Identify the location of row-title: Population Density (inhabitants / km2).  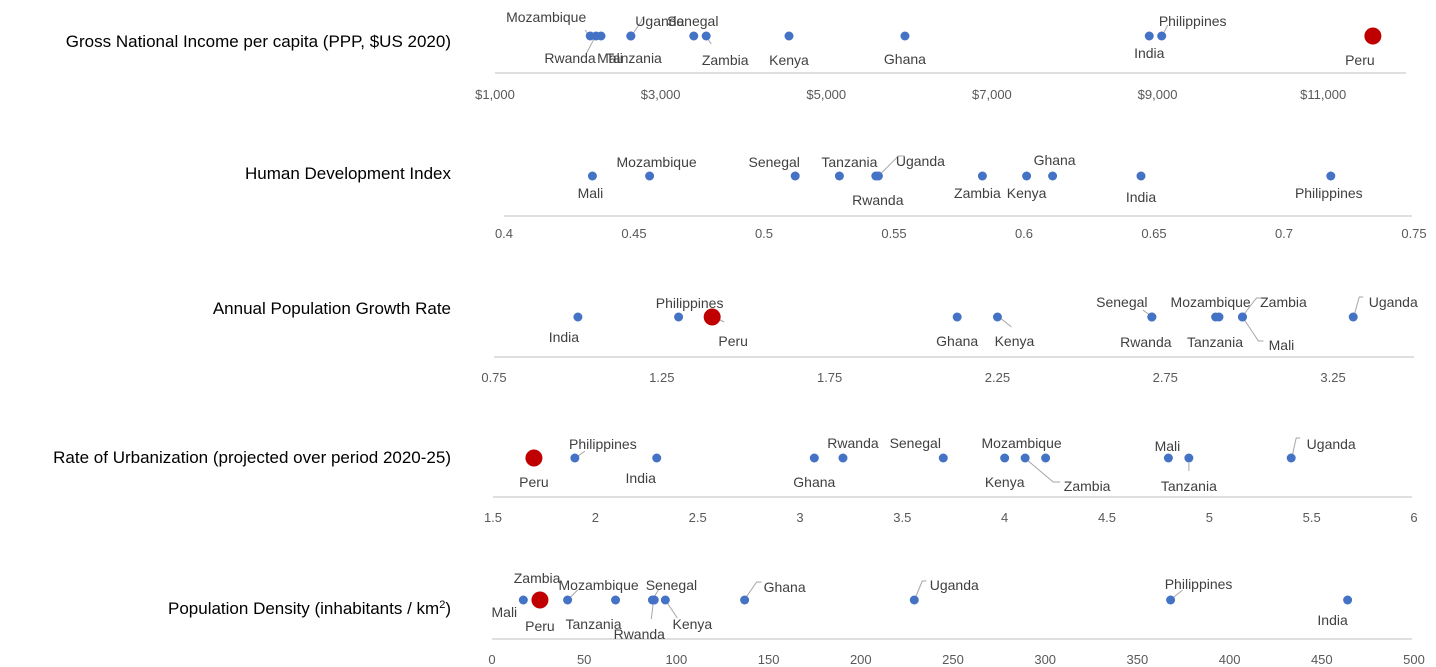
(309, 608).